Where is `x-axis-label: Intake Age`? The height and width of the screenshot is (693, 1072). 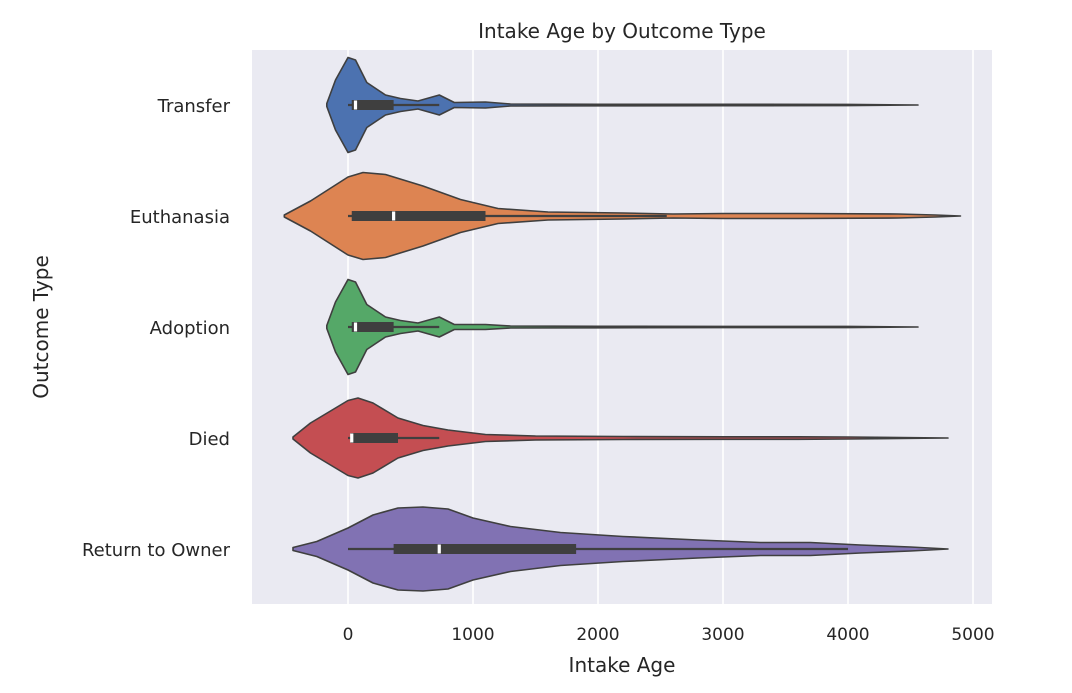
x-axis-label: Intake Age is located at coordinates (622, 665).